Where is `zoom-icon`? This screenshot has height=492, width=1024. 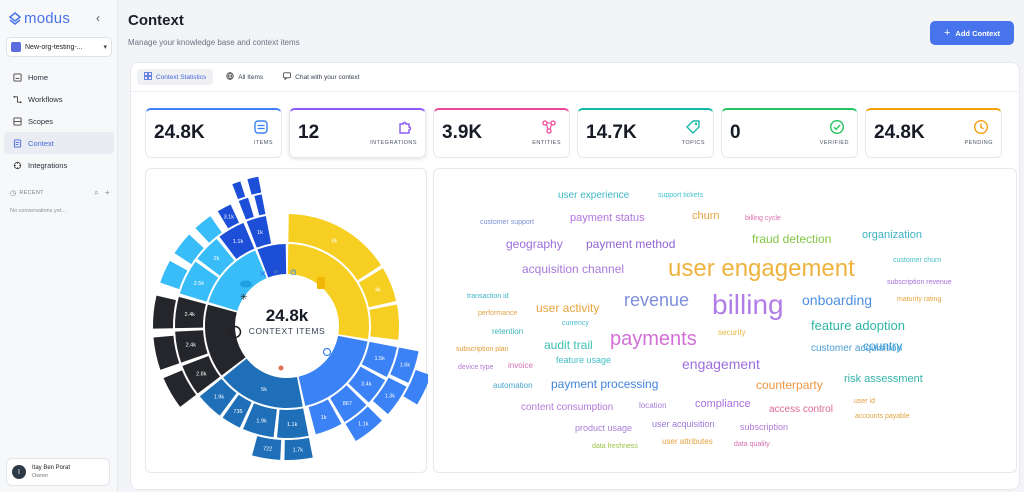
zoom-icon is located at coordinates (327, 352).